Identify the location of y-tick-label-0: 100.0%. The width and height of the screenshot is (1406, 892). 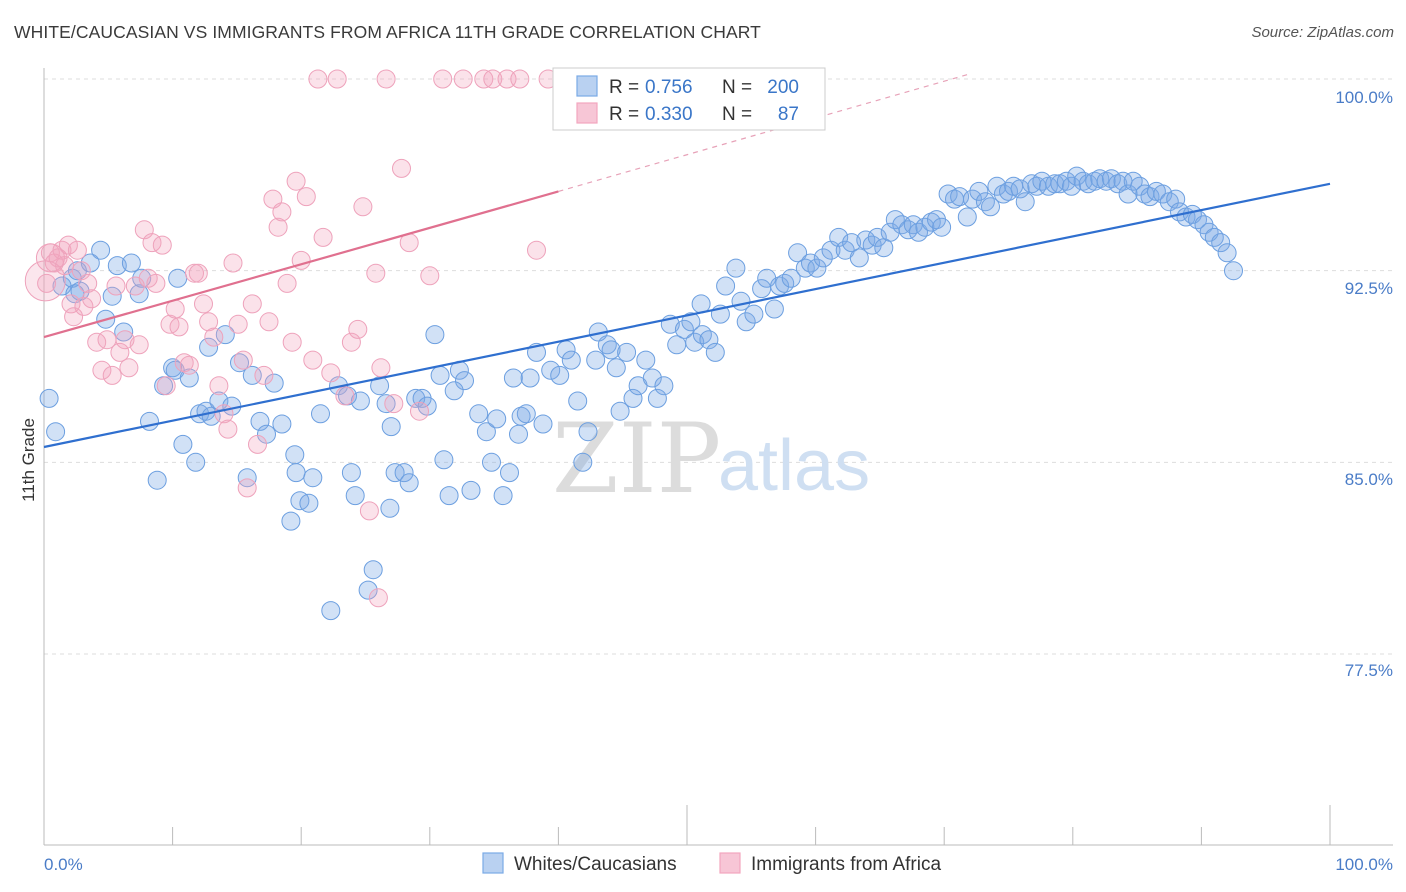
(1364, 97).